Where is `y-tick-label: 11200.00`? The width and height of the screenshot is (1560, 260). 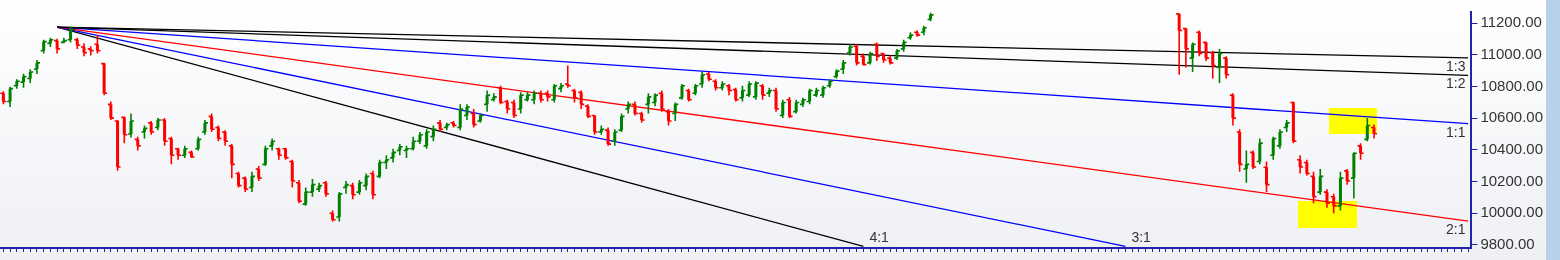 y-tick-label: 11200.00 is located at coordinates (1511, 22).